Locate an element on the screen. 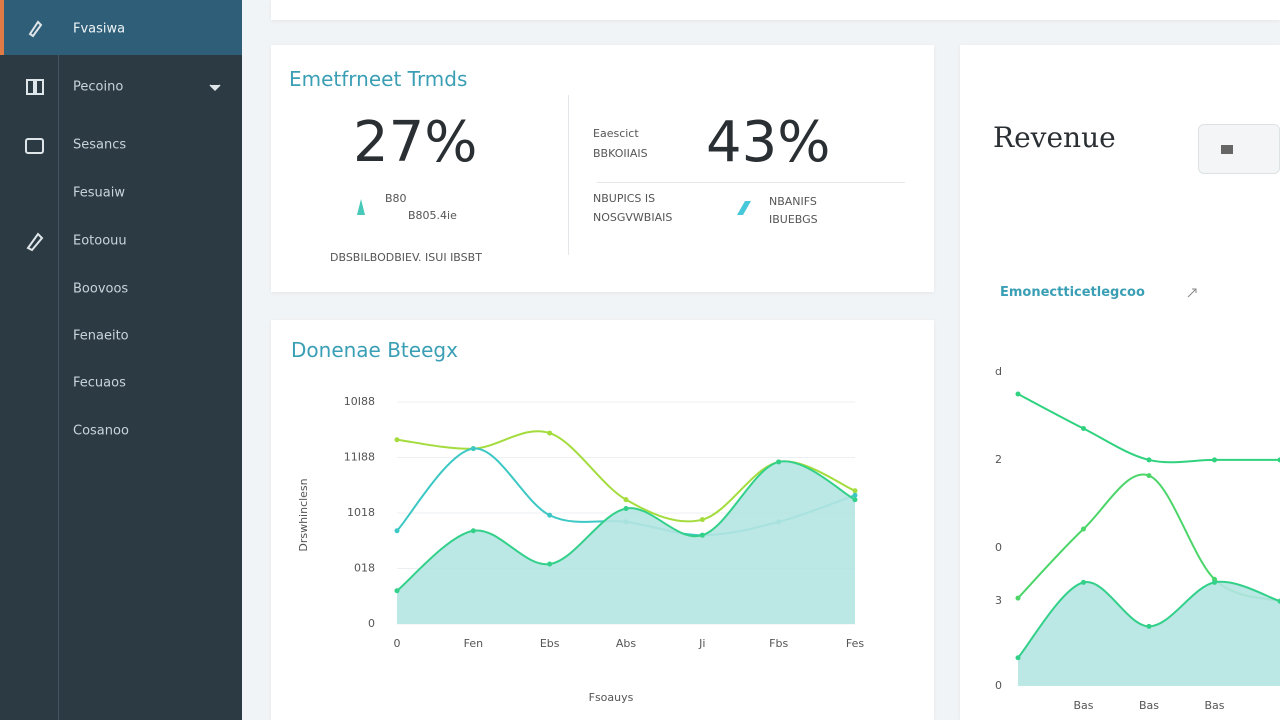 The image size is (1280, 720). stat-caption: BBKOIIAIS is located at coordinates (620, 153).